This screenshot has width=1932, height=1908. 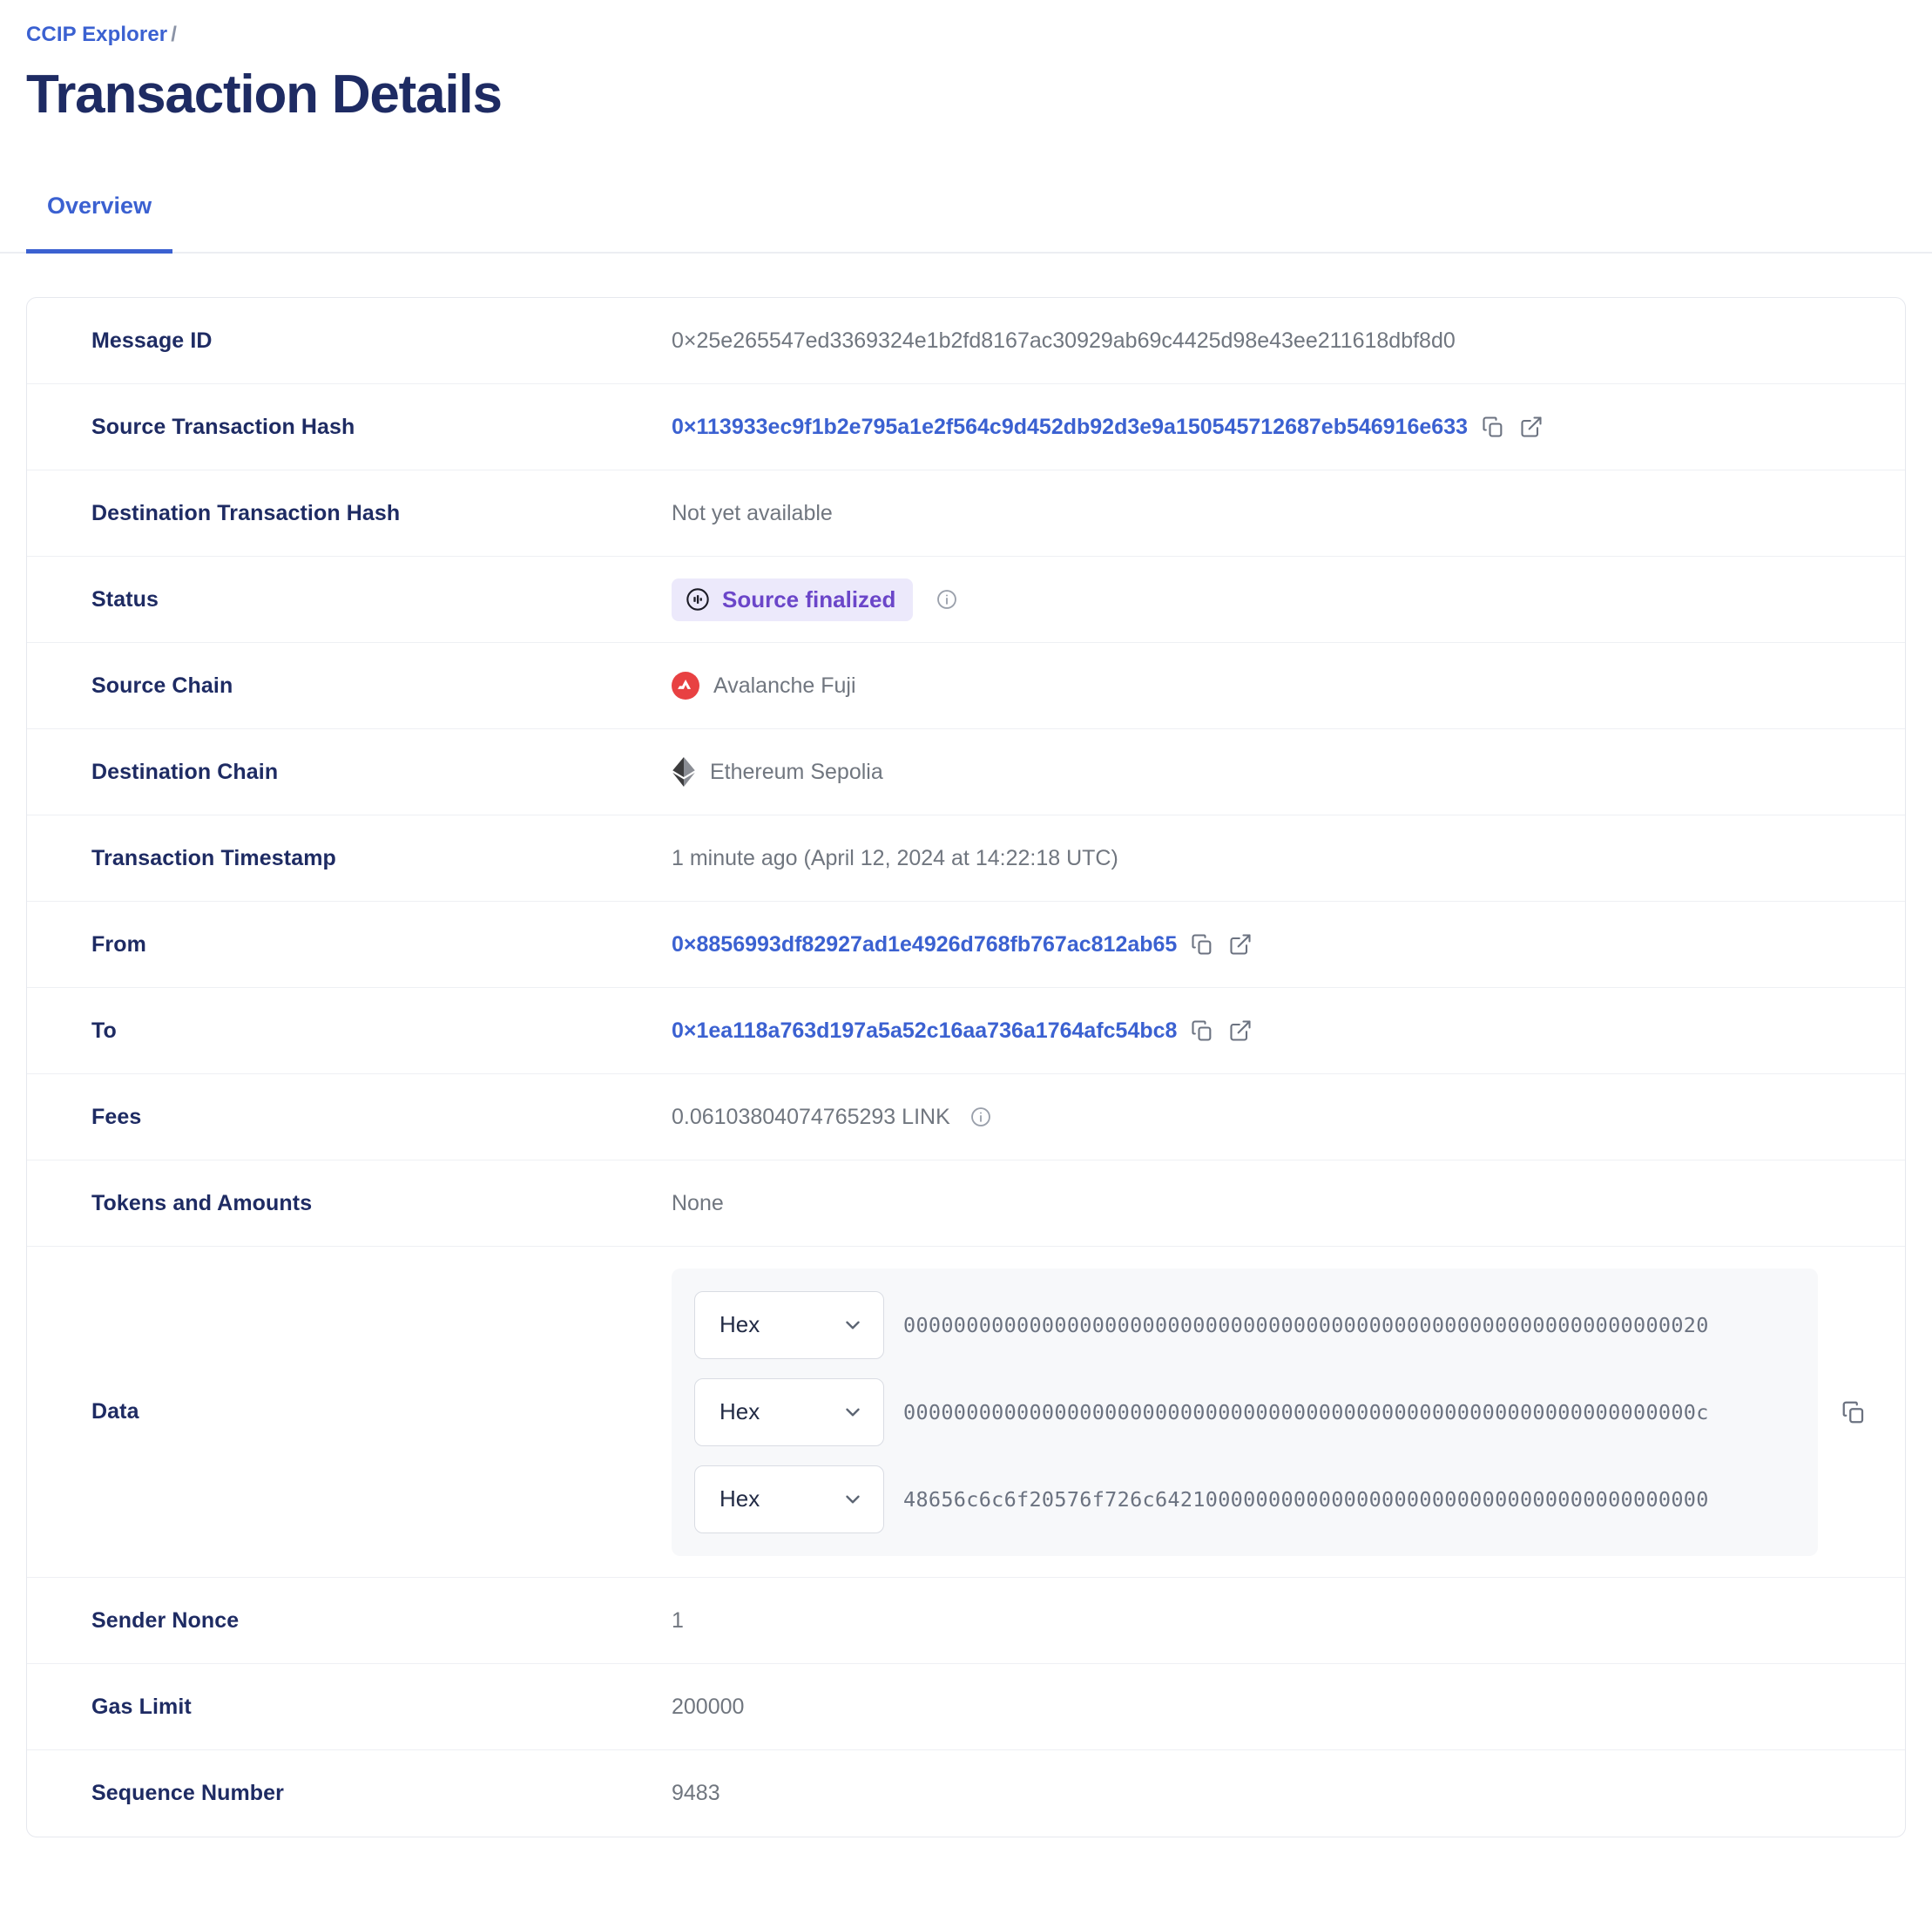 What do you see at coordinates (739, 1411) in the screenshot?
I see `data-format-select-2-value: Hex` at bounding box center [739, 1411].